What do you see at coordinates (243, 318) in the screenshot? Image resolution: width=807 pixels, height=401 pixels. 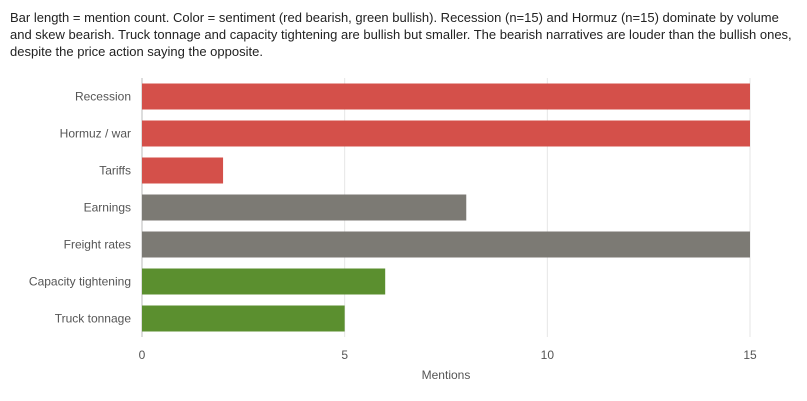 I see `bar-truck-tonnage` at bounding box center [243, 318].